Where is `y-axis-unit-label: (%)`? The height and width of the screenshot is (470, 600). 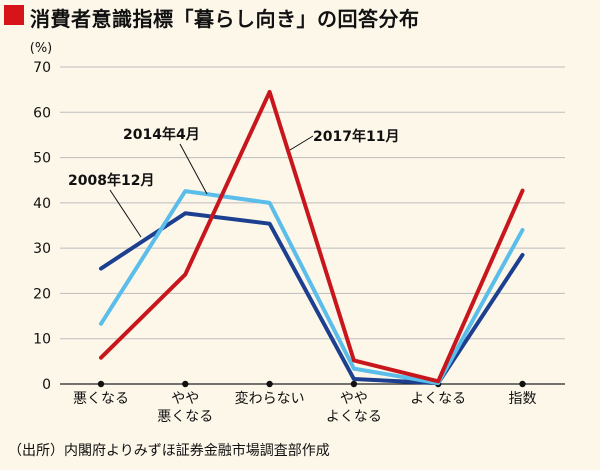
y-axis-unit-label: (%) is located at coordinates (41, 48).